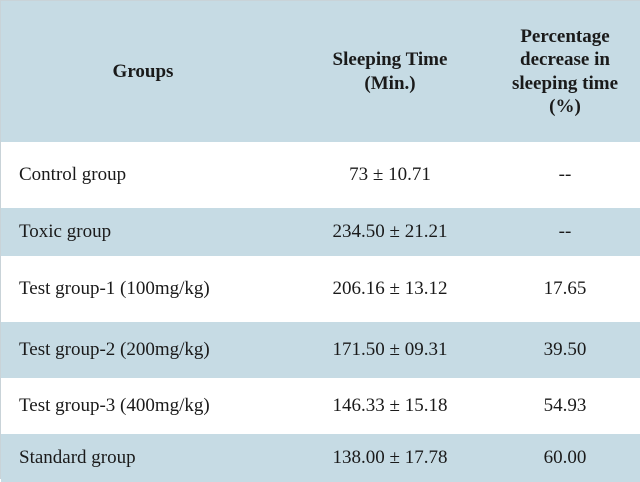 The image size is (640, 482). Describe the element at coordinates (390, 457) in the screenshot. I see `cell-sleeping-time: 138.00 ± 17.78` at that location.